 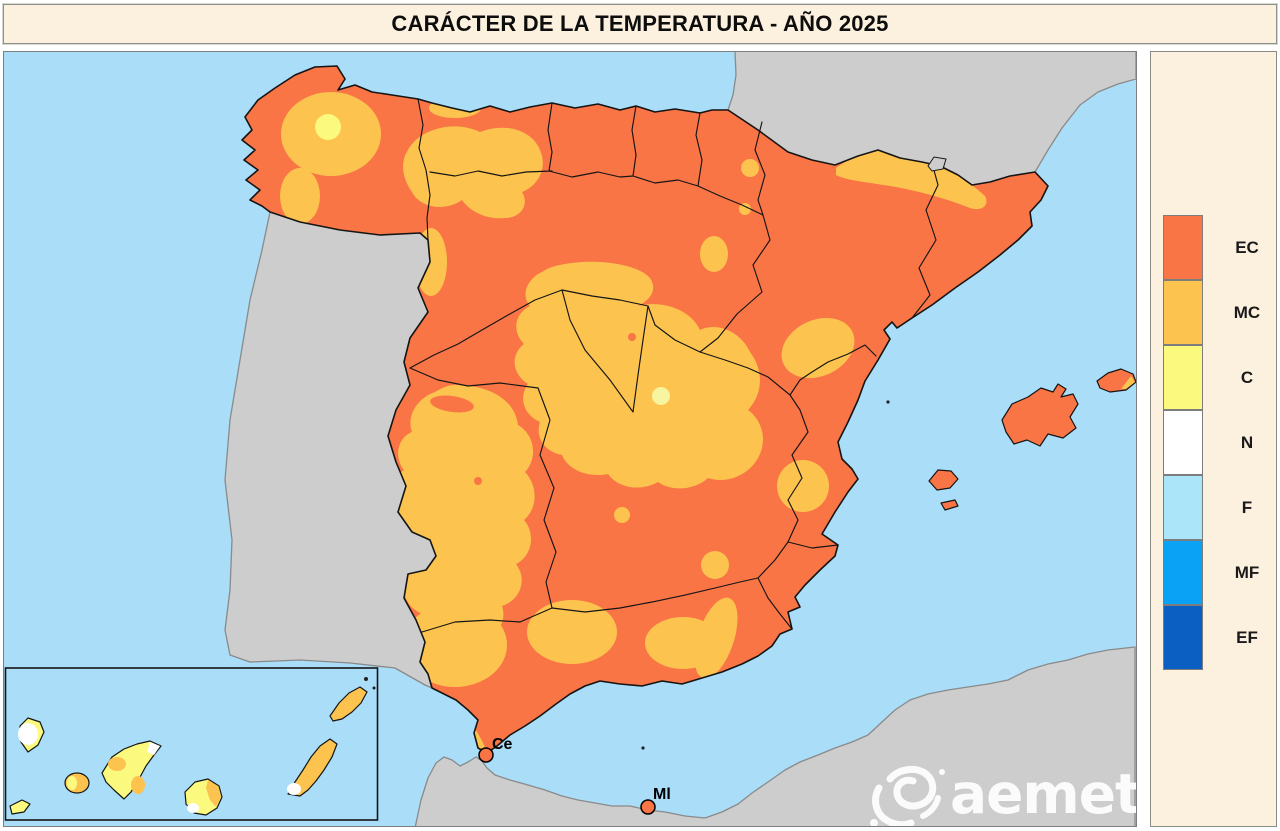 What do you see at coordinates (294, 789) in the screenshot?
I see `fuerteventura-n-patch` at bounding box center [294, 789].